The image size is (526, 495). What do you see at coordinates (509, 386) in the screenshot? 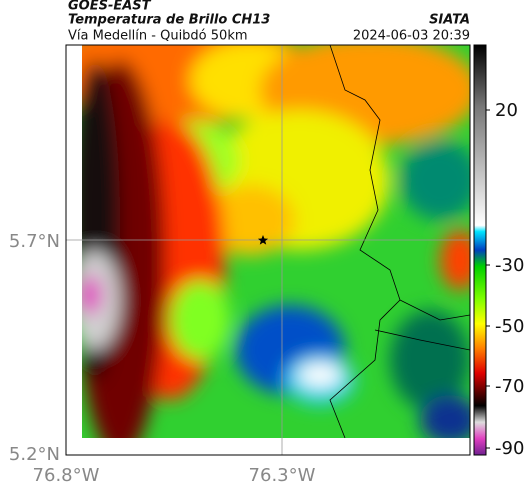
I see `colorbar-label: -70` at bounding box center [509, 386].